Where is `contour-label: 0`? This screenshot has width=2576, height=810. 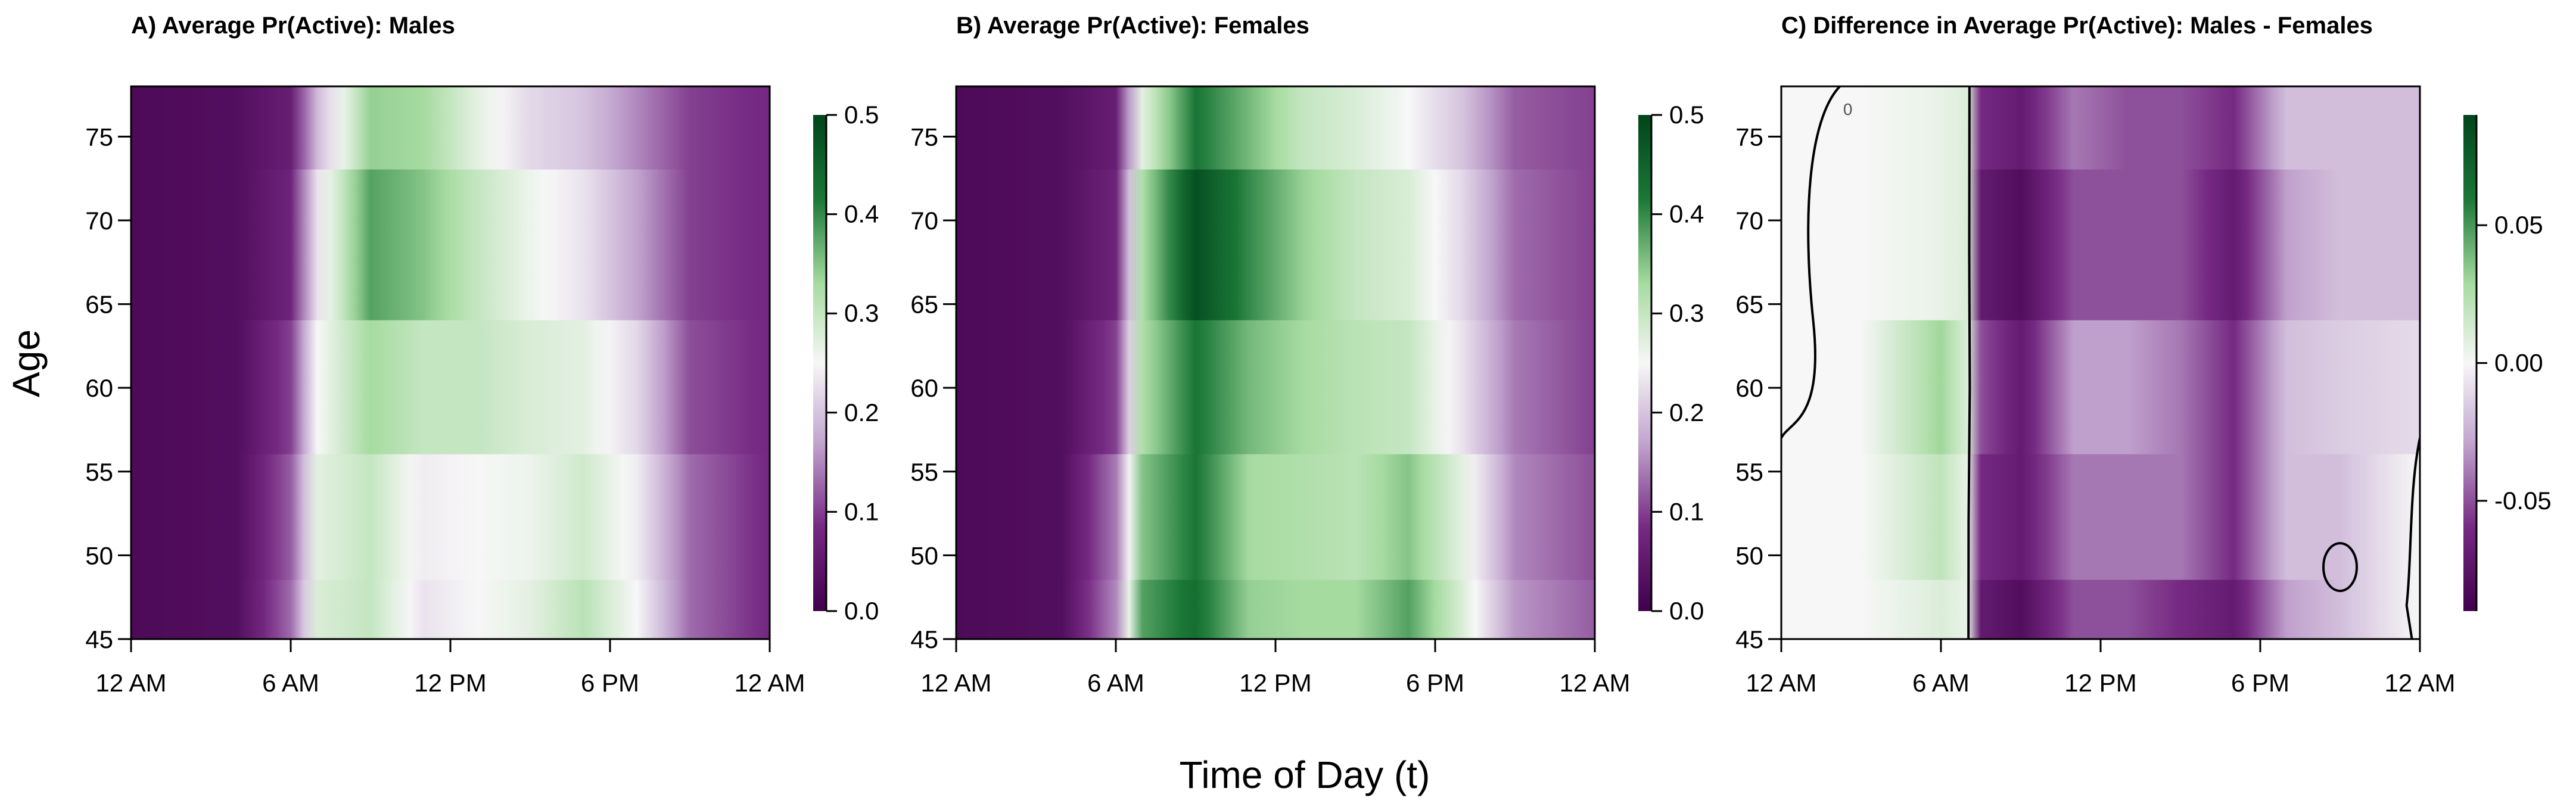 contour-label: 0 is located at coordinates (1848, 109).